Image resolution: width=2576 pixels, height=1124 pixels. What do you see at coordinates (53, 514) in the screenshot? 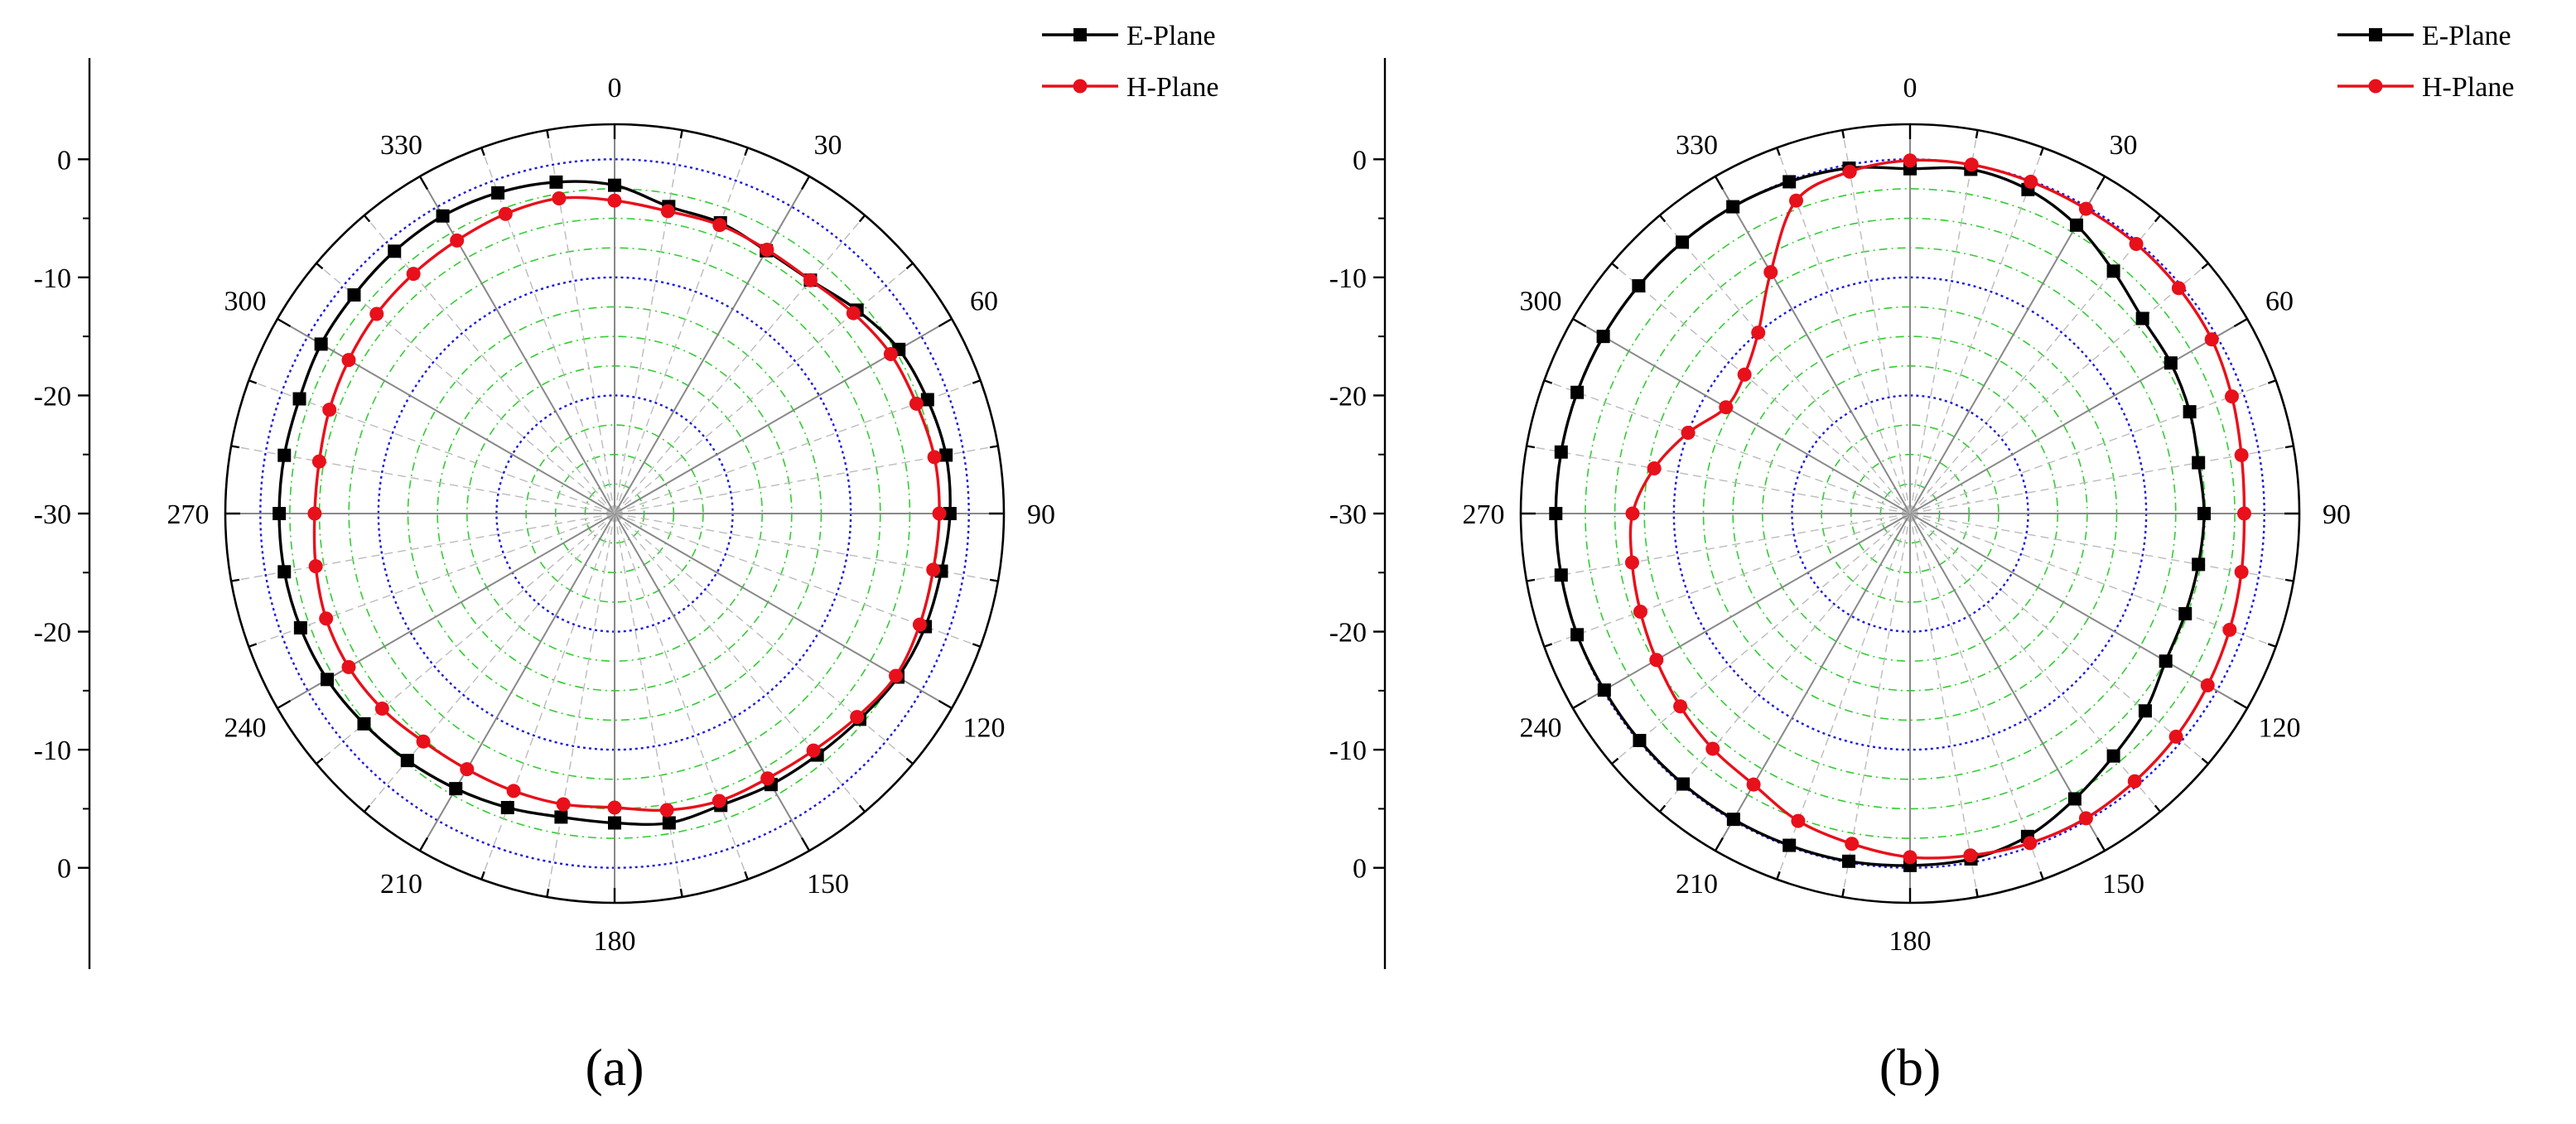
I see `radial-tick-label: -30` at bounding box center [53, 514].